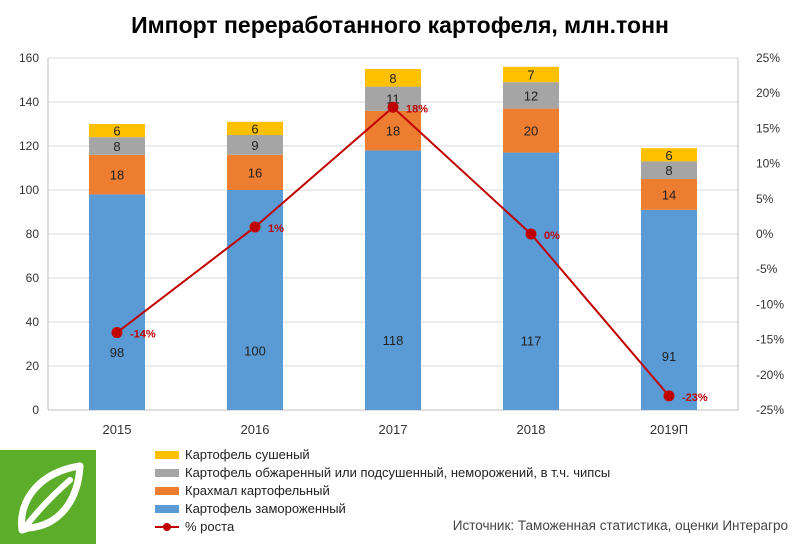 The height and width of the screenshot is (544, 800). Describe the element at coordinates (276, 229) in the screenshot. I see `growth-label: 1%` at that location.